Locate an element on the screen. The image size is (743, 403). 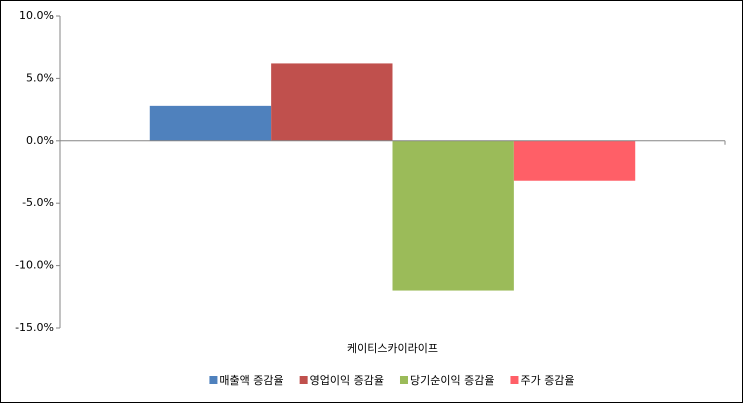
y-tick-label: 0.0% is located at coordinates (40, 140).